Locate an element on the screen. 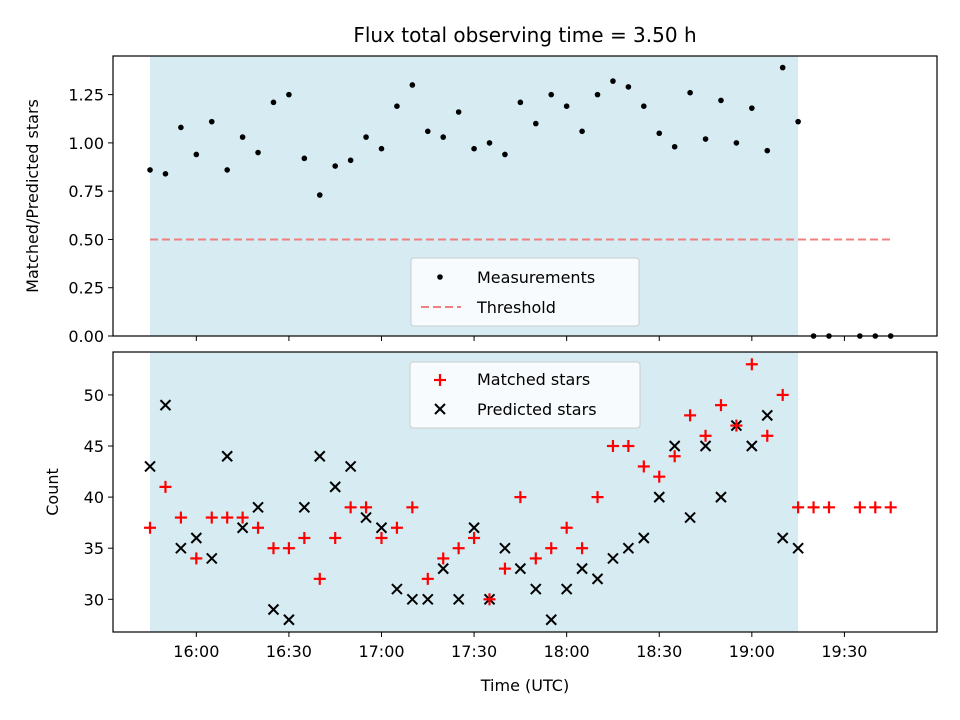 The width and height of the screenshot is (960, 720). top-y-ticks: 0.00 0.25 0.50 0.75 1.00 1.25 is located at coordinates (90, 216).